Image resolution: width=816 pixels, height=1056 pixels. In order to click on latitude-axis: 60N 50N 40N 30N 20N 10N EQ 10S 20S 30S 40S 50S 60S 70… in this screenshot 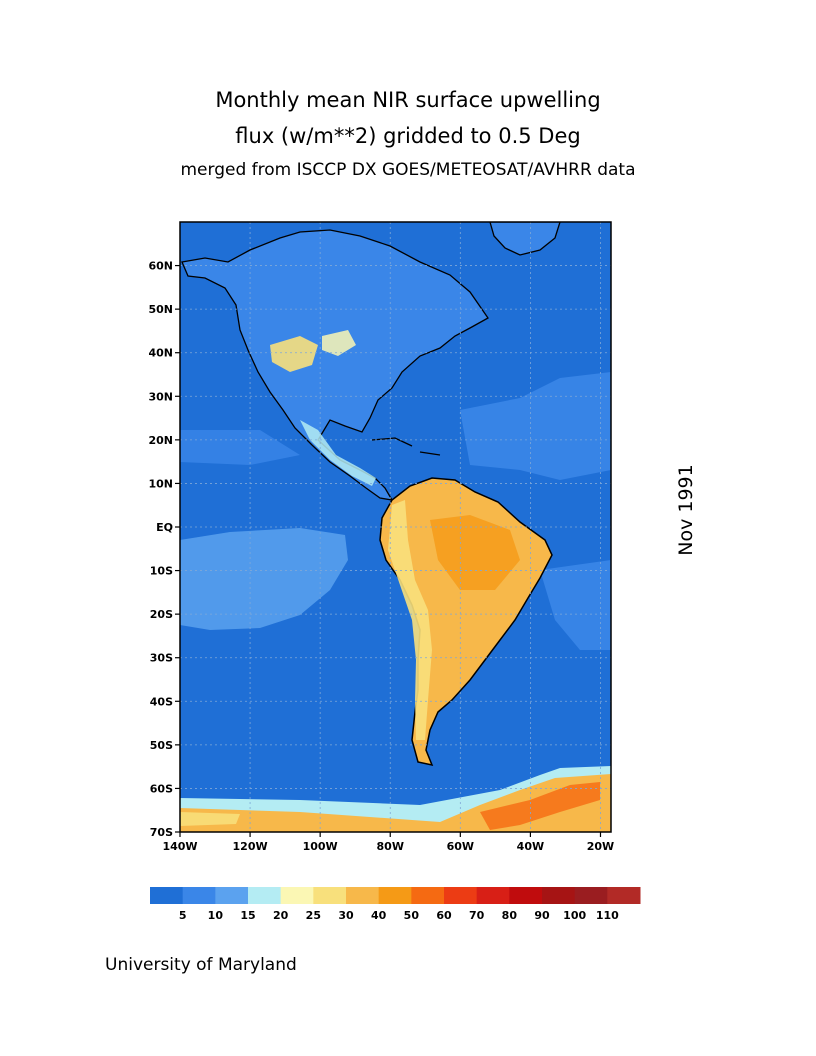, I will do `click(164, 549)`.